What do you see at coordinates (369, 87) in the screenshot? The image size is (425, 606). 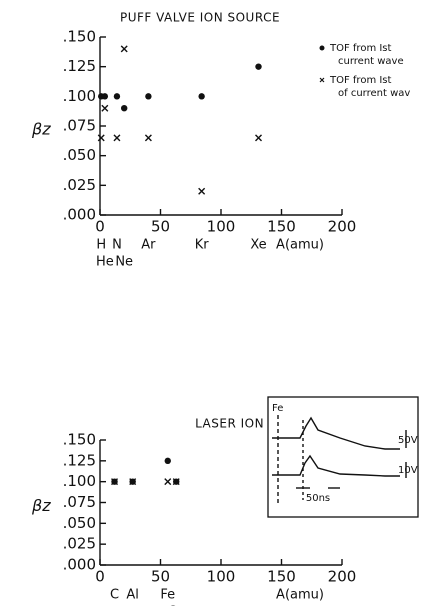 I see `legend-label: TOF from Ist of current wav` at bounding box center [369, 87].